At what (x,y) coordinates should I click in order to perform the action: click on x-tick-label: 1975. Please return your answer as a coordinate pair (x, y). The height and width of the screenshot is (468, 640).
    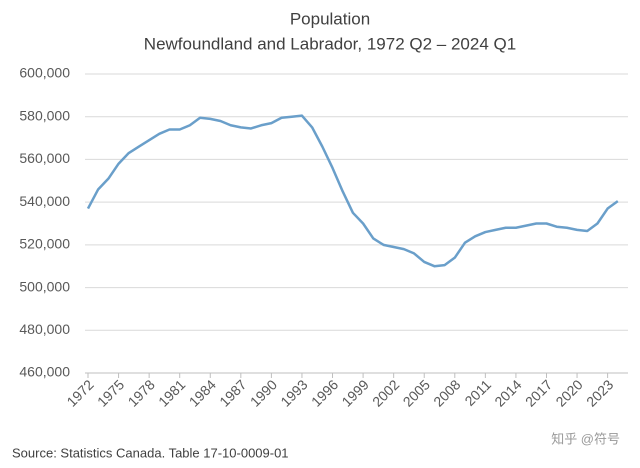
    Looking at the image, I should click on (110, 392).